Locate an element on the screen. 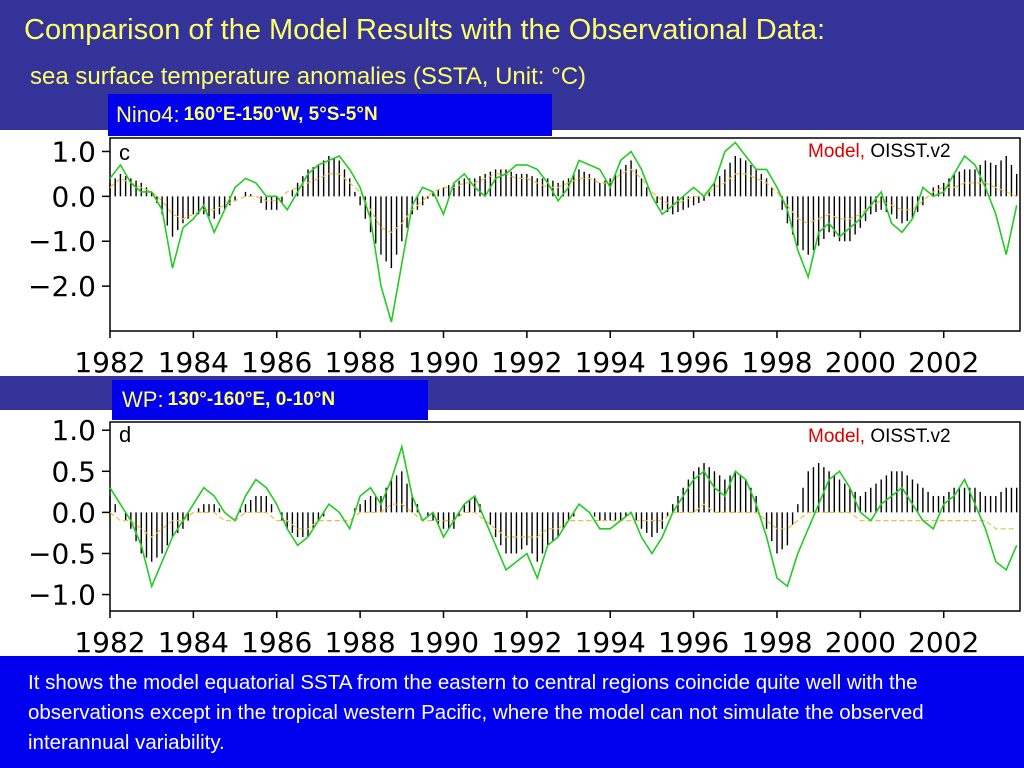  legend-bottom: Model, OISST.v2 is located at coordinates (879, 437).